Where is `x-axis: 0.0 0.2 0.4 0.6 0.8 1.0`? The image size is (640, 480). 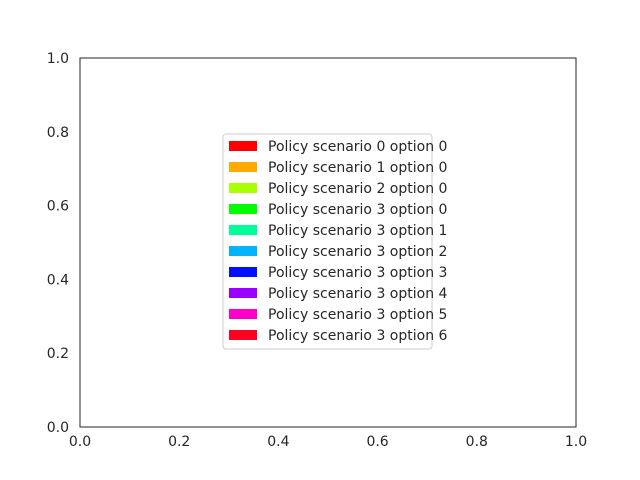 x-axis: 0.0 0.2 0.4 0.6 0.8 1.0 is located at coordinates (328, 442).